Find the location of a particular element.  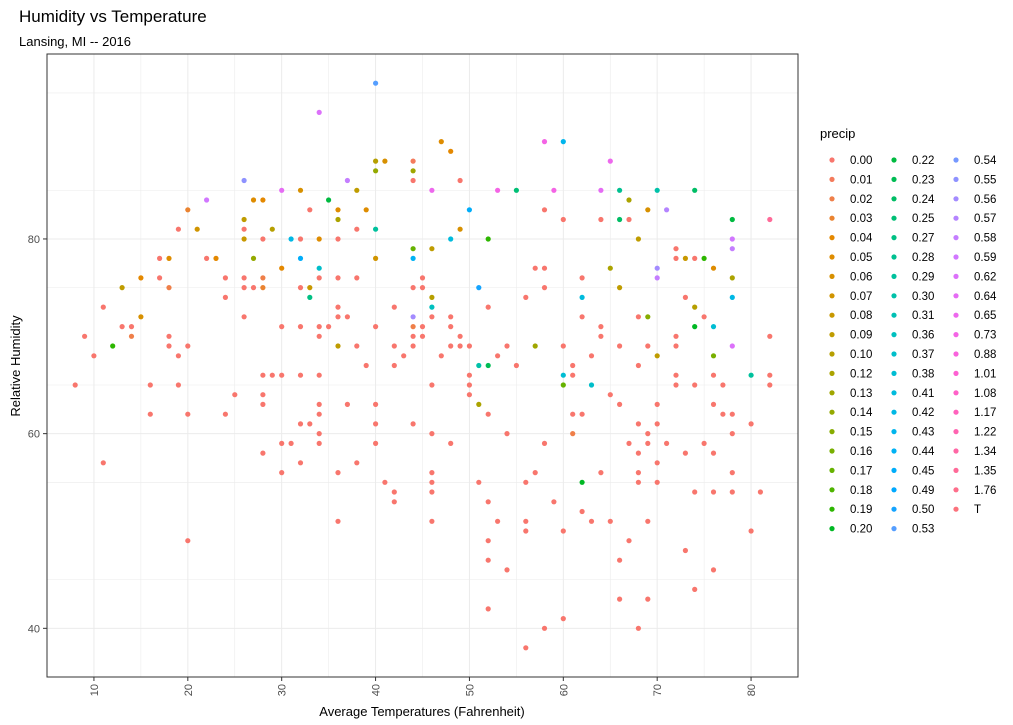

legend-label: 0.62 is located at coordinates (985, 277).